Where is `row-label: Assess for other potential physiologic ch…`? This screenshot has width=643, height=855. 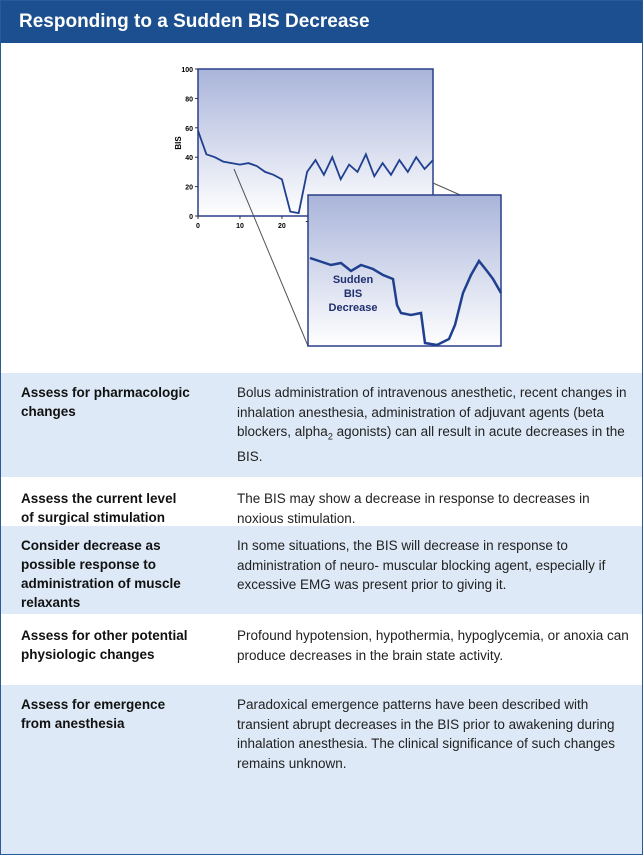 row-label: Assess for other potential physiologic ch… is located at coordinates (126, 645).